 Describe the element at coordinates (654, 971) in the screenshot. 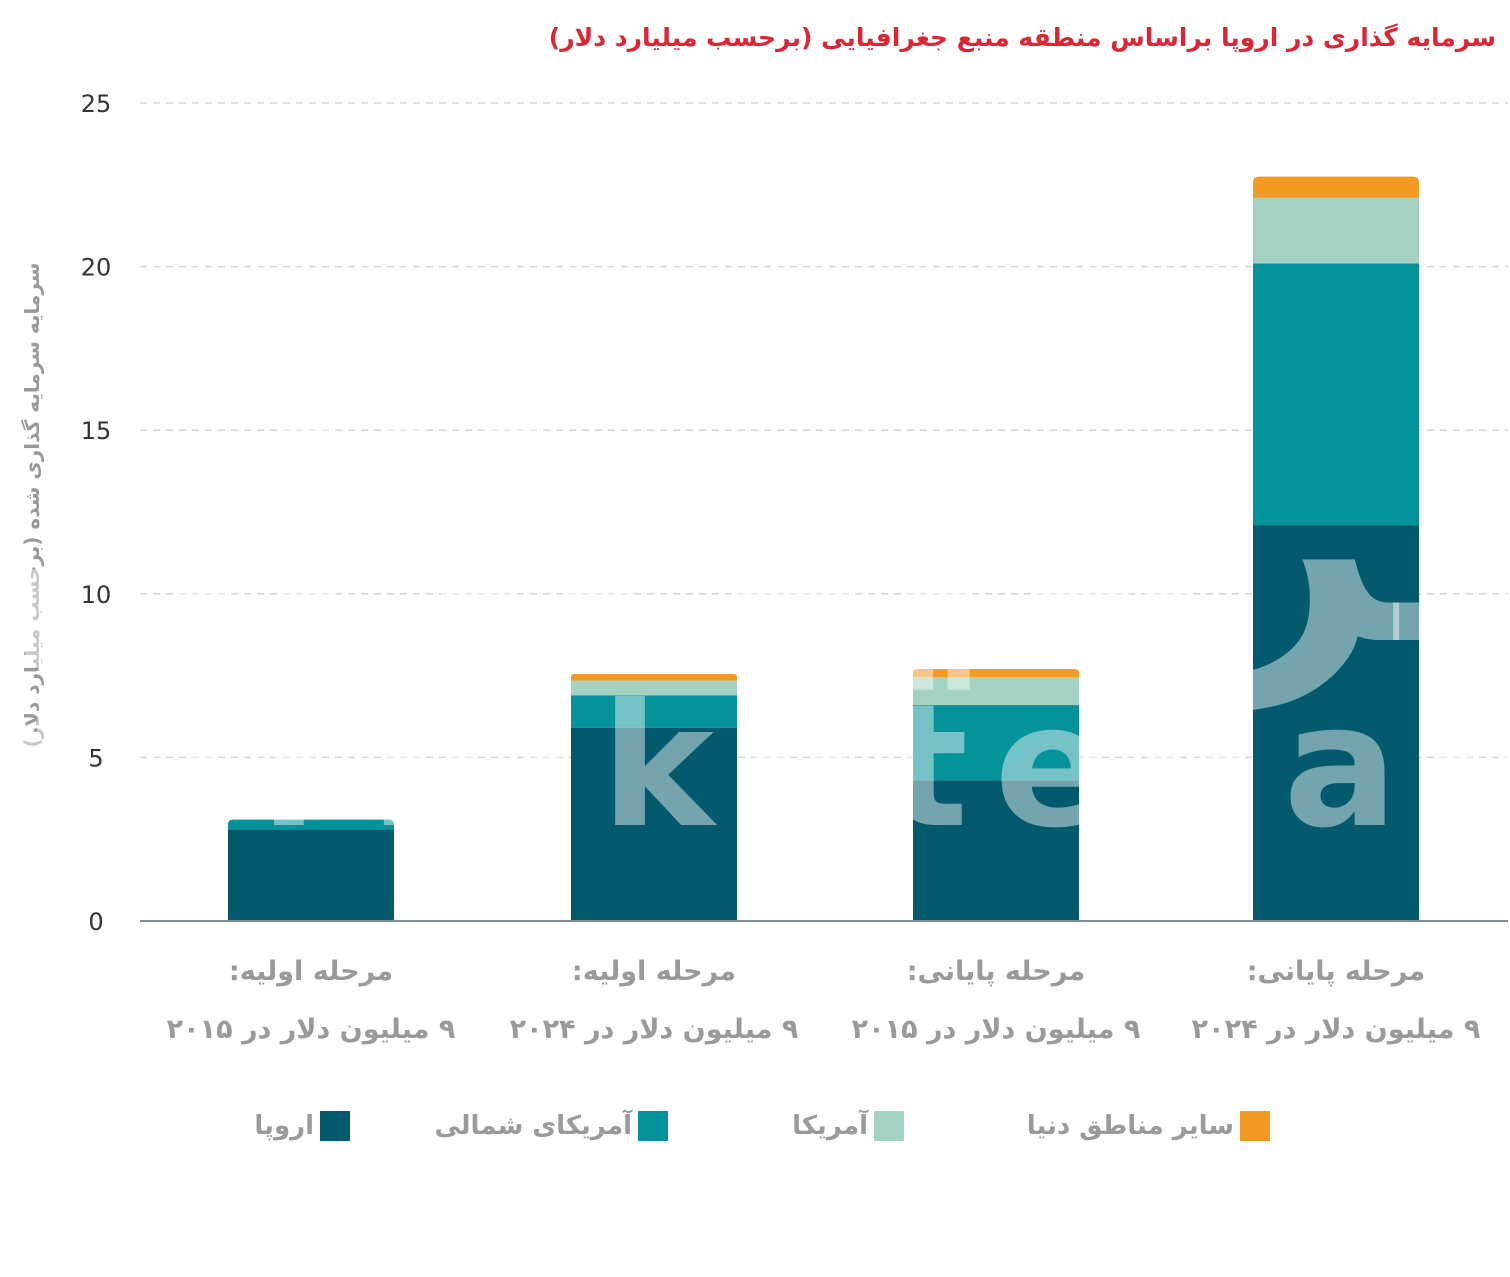

I see `x-category-label-2-line1: مرحله اولیه:` at that location.